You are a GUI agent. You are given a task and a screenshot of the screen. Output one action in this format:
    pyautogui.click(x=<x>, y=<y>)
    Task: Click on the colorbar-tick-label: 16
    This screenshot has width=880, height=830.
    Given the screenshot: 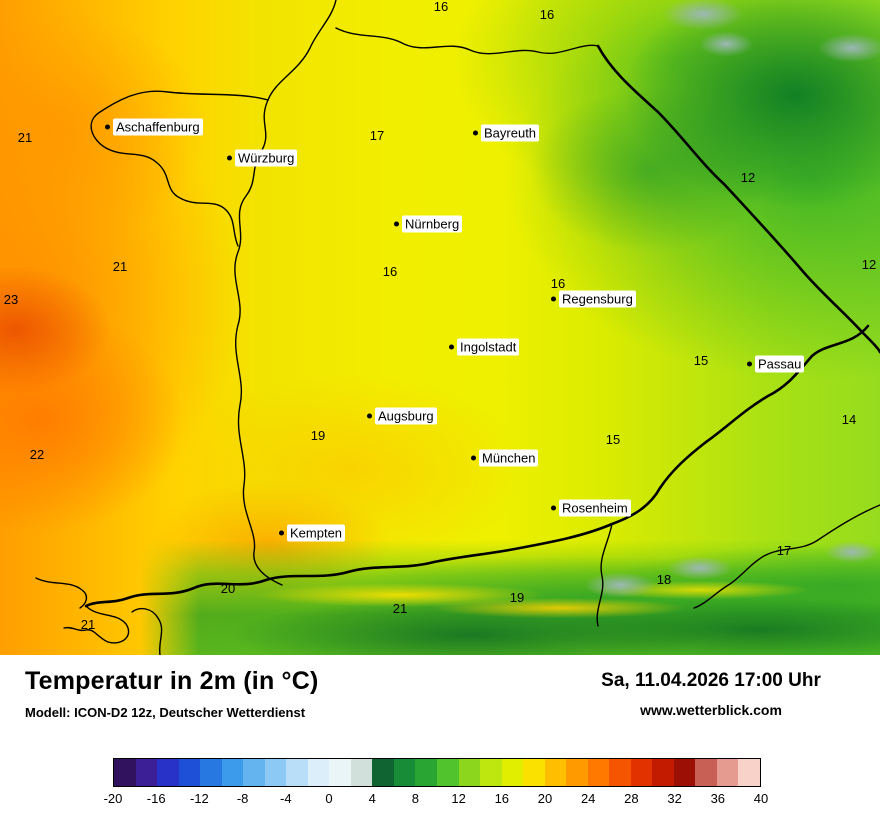 What is the action you would take?
    pyautogui.click(x=502, y=798)
    